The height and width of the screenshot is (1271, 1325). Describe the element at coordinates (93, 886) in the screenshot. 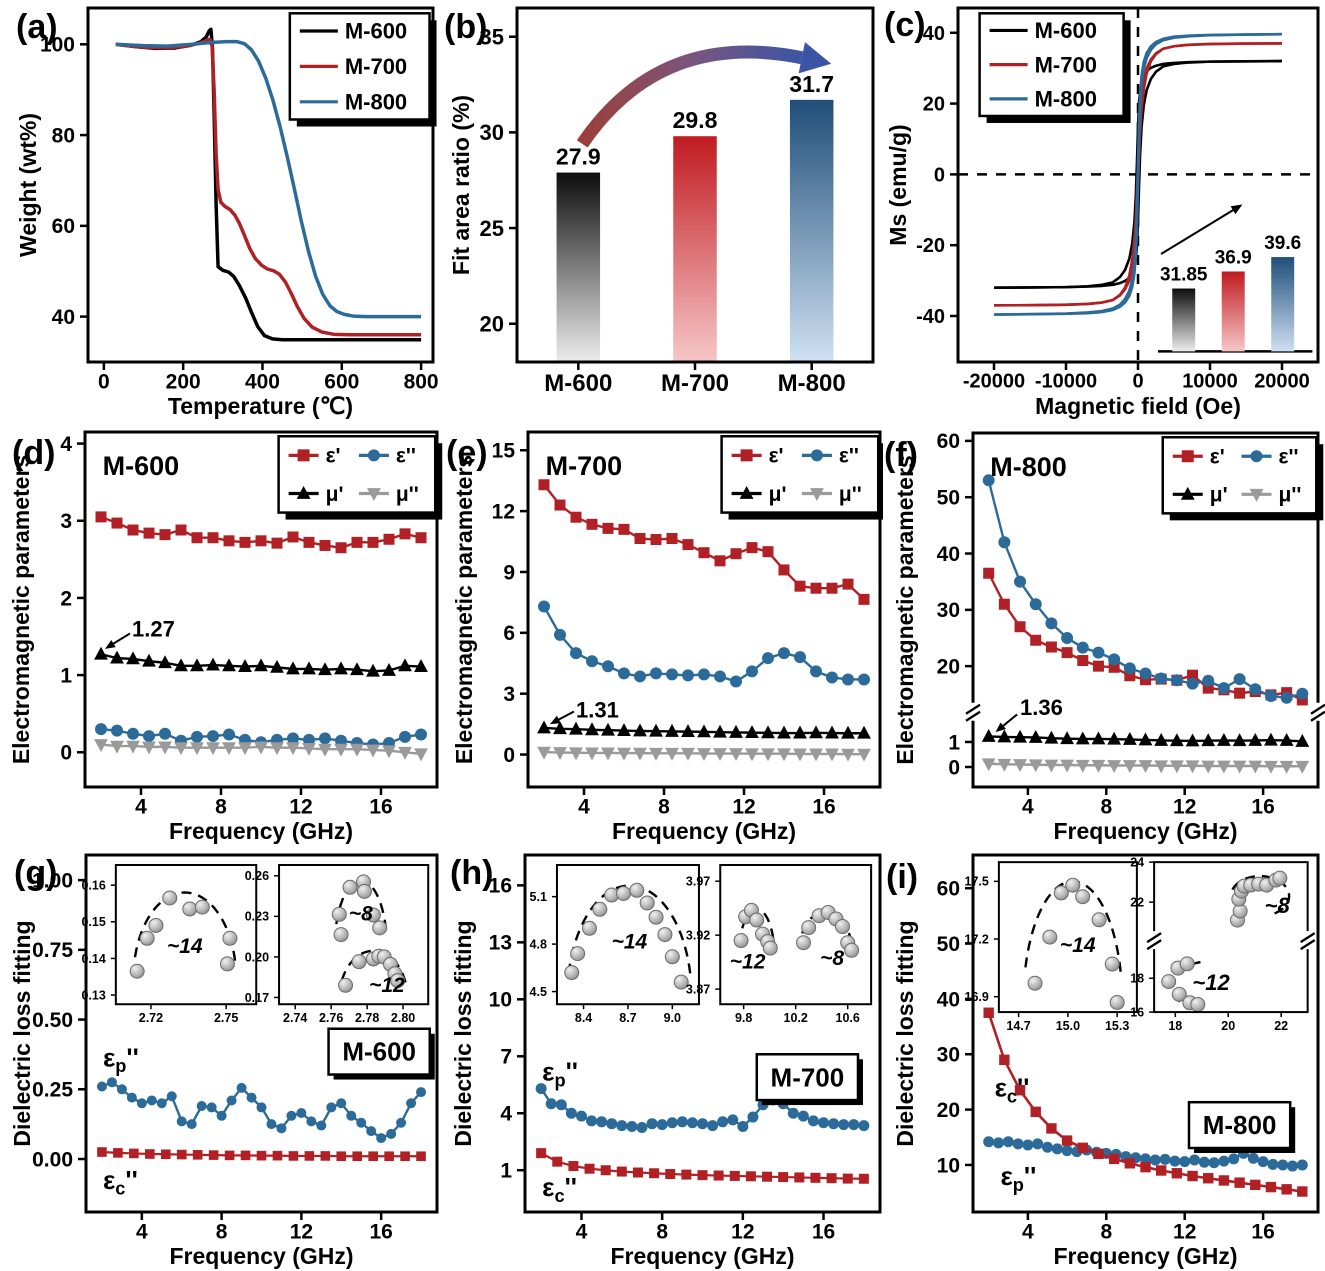

I see `svg-text: 0.16` at that location.